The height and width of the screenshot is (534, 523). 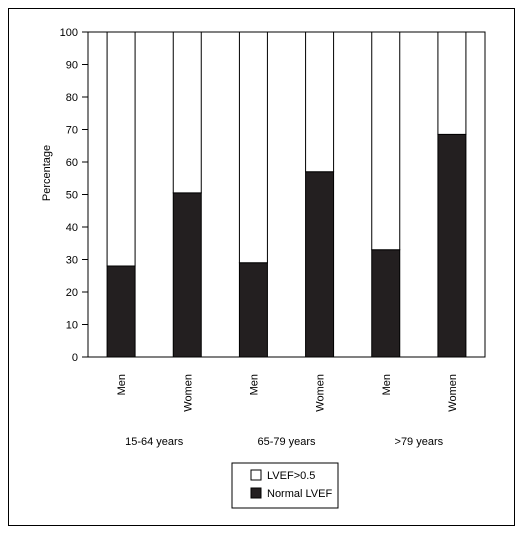 What do you see at coordinates (69, 33) in the screenshot?
I see `y-tick-label: 100` at bounding box center [69, 33].